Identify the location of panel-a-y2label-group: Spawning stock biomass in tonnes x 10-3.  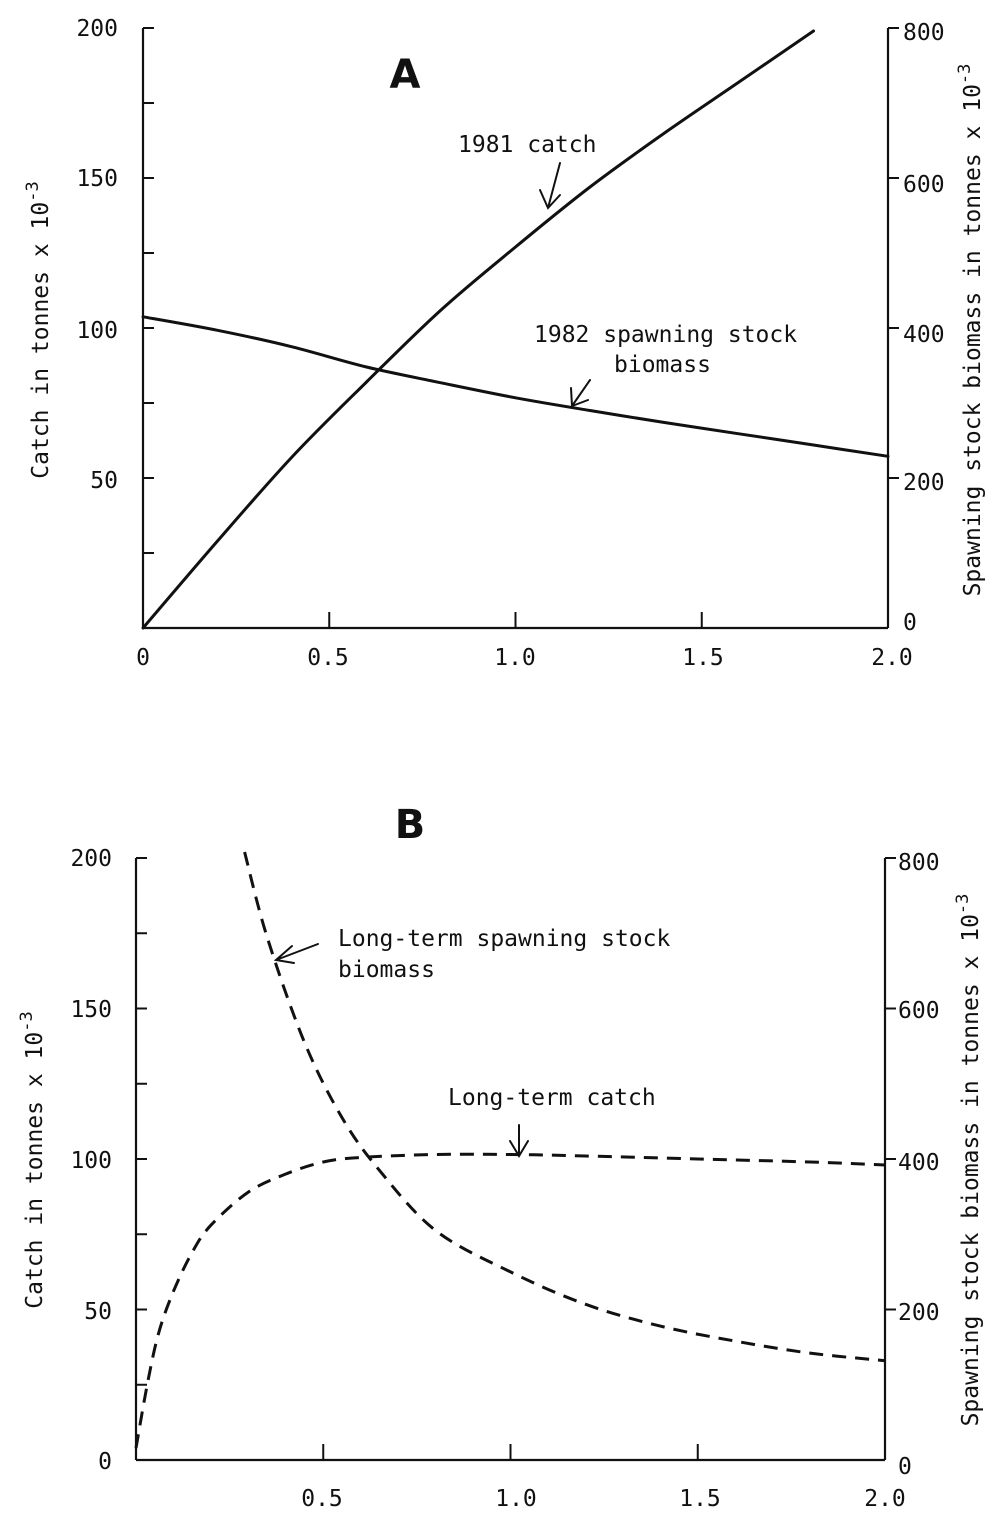
(970, 330).